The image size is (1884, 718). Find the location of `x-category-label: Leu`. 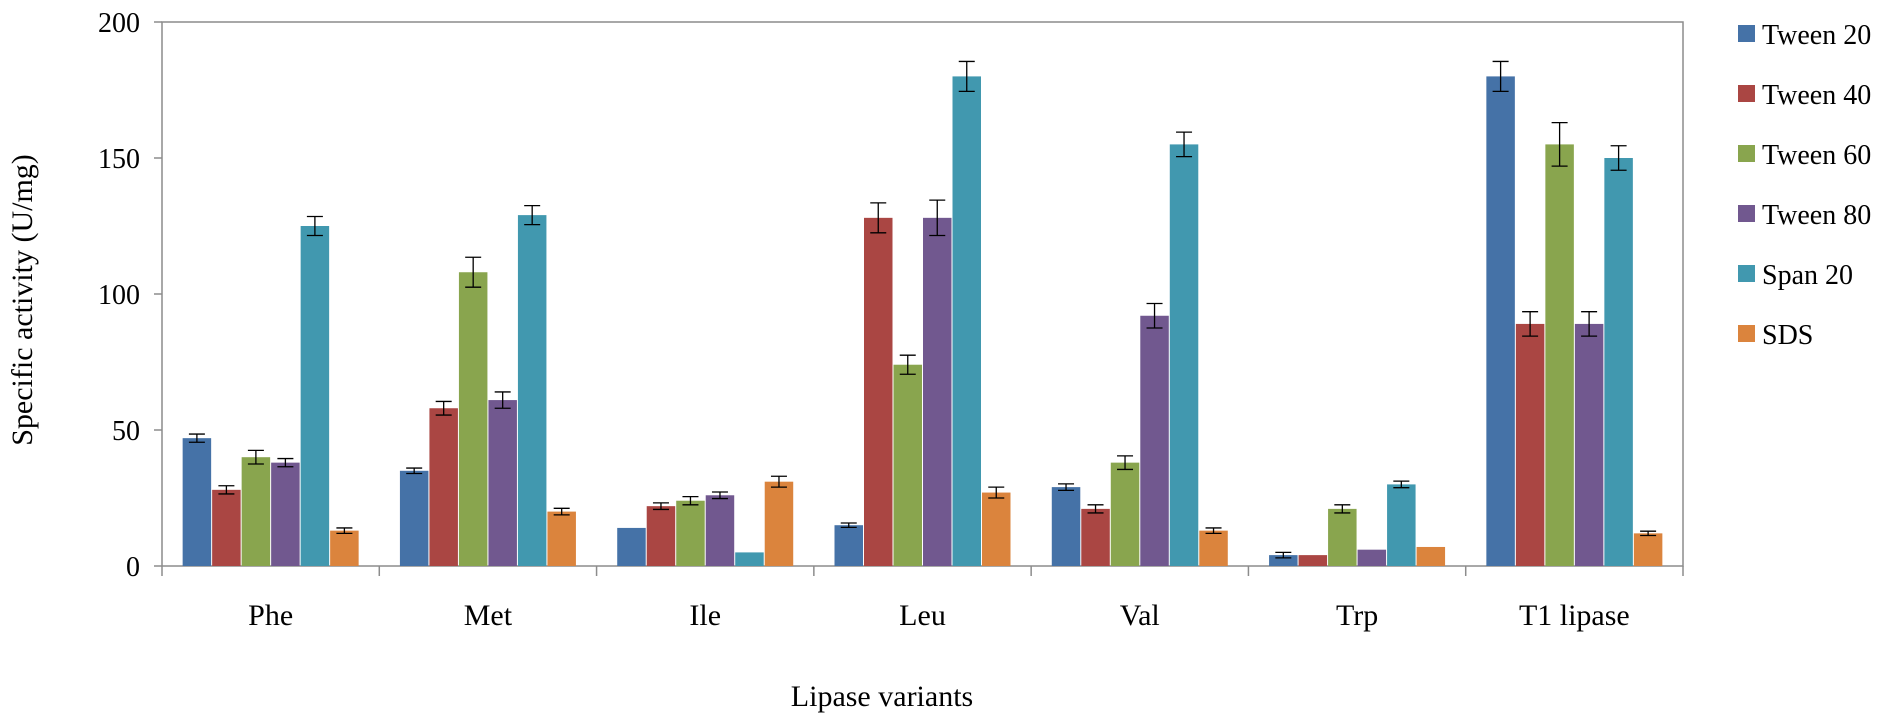

x-category-label: Leu is located at coordinates (922, 615).